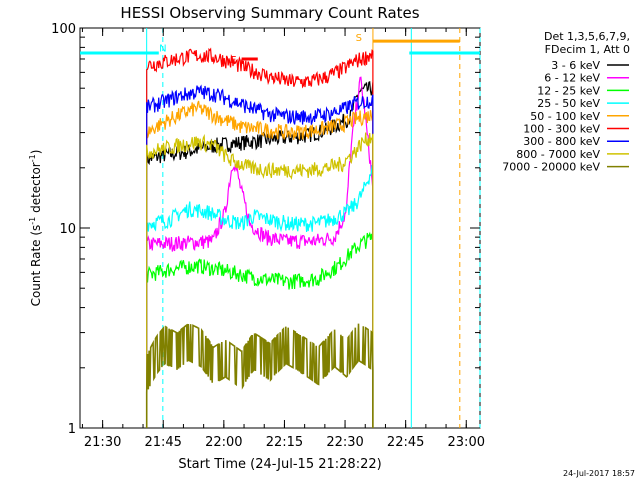 This screenshot has height=480, width=640. I want to click on legend-label-3: 25 - 50 keV, so click(568, 103).